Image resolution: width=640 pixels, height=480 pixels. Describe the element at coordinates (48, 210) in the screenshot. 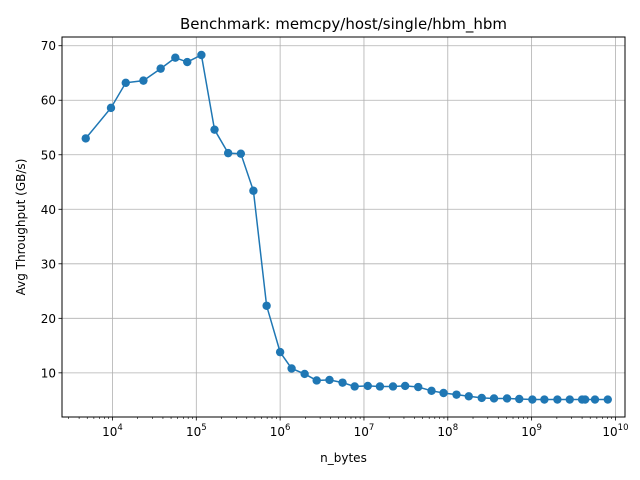

I see `y-tick-label: 40` at that location.